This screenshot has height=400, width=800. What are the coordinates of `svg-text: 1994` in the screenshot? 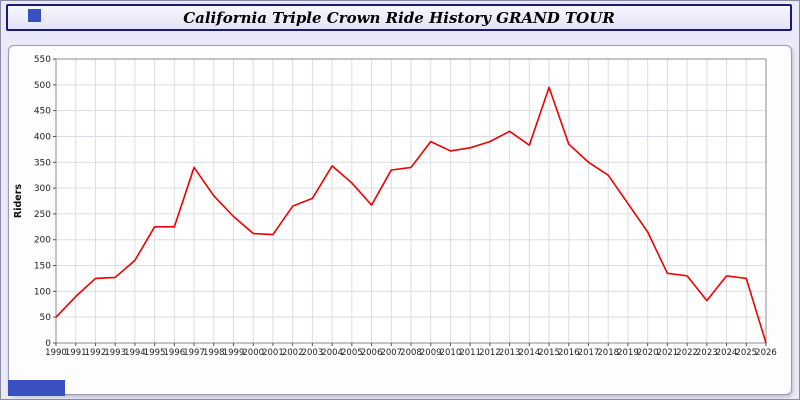 It's located at (135, 353).